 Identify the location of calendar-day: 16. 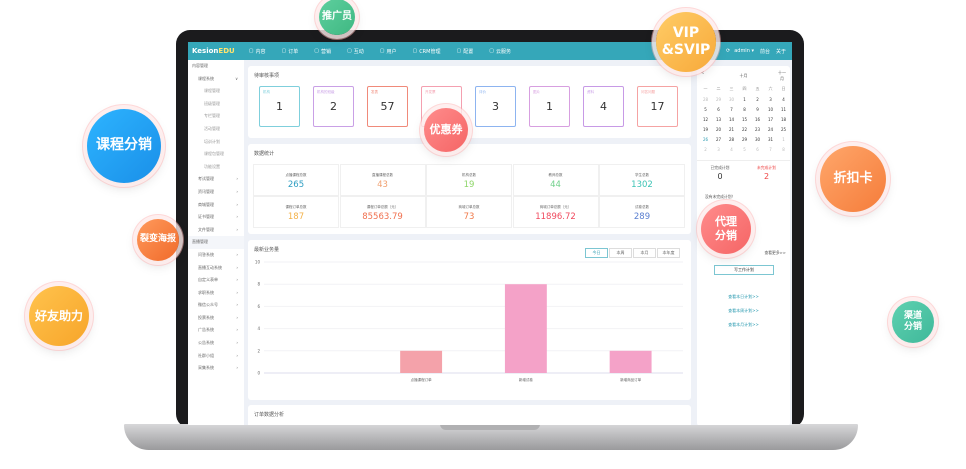
(757, 119).